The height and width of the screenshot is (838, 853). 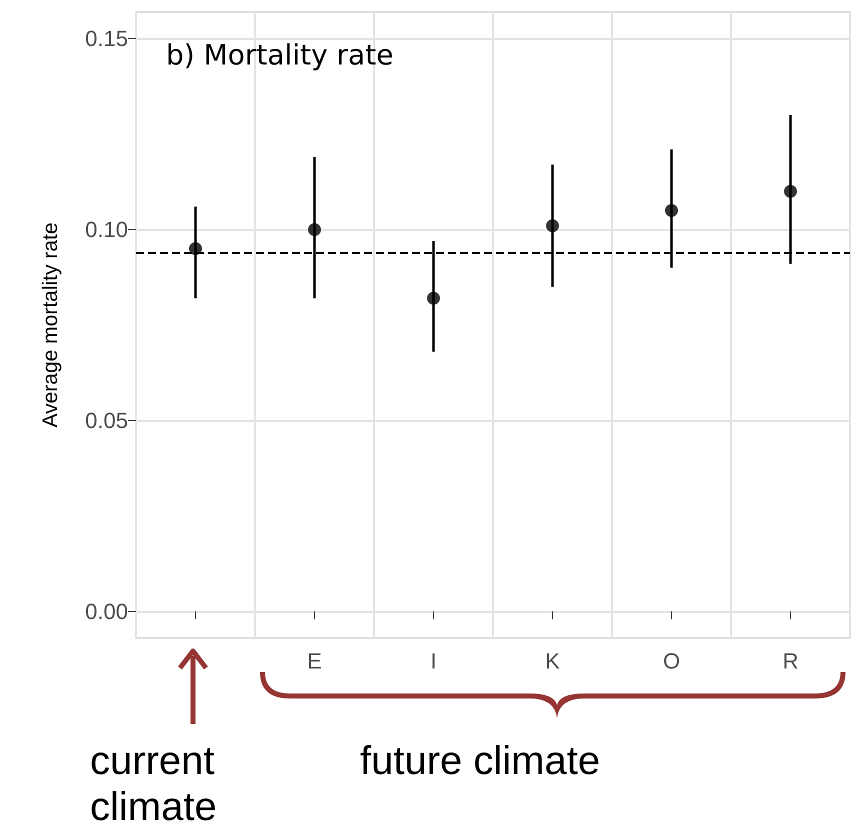 What do you see at coordinates (106, 611) in the screenshot?
I see `y-tick-label: 0.00` at bounding box center [106, 611].